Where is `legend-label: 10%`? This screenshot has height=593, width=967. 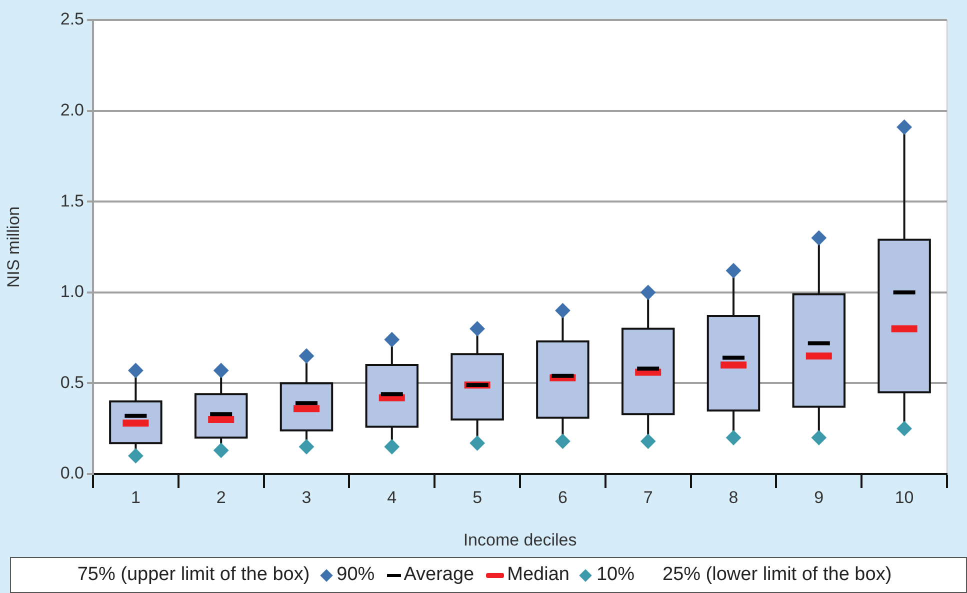
legend-label: 10% is located at coordinates (615, 575).